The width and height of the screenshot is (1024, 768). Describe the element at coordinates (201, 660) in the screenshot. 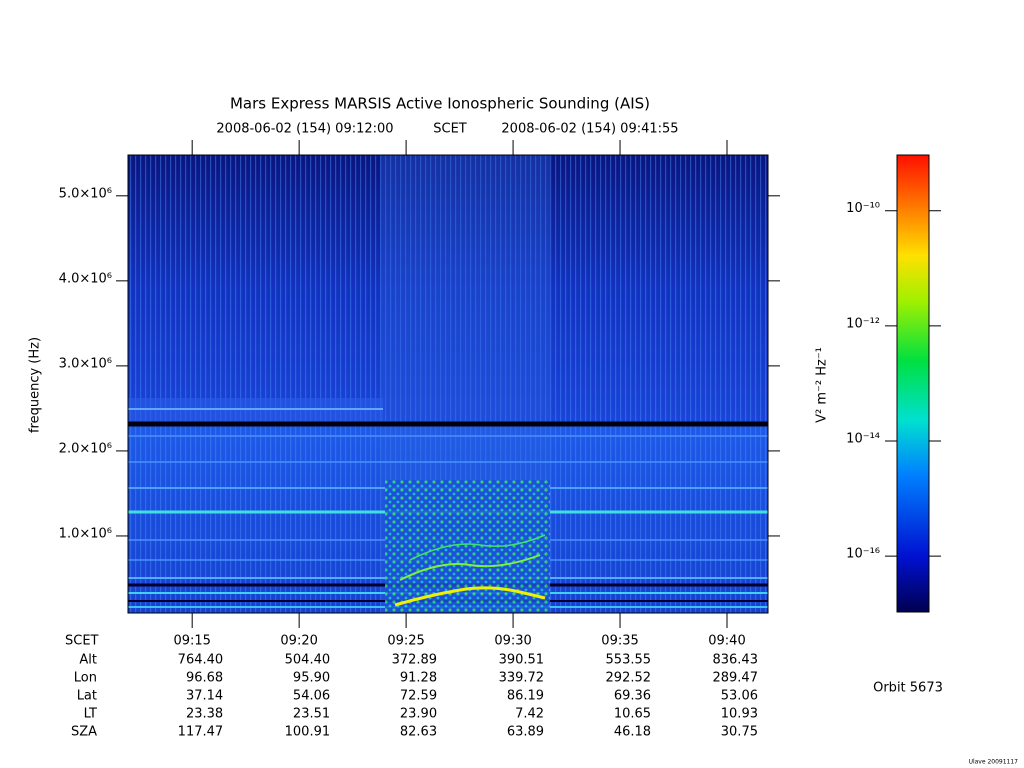

I see `ephemeris-value: 764.40` at that location.